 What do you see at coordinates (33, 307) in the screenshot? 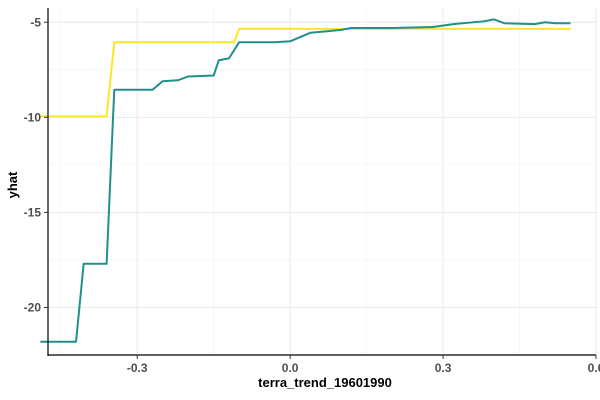
I see `y-tick-label: -20` at bounding box center [33, 307].